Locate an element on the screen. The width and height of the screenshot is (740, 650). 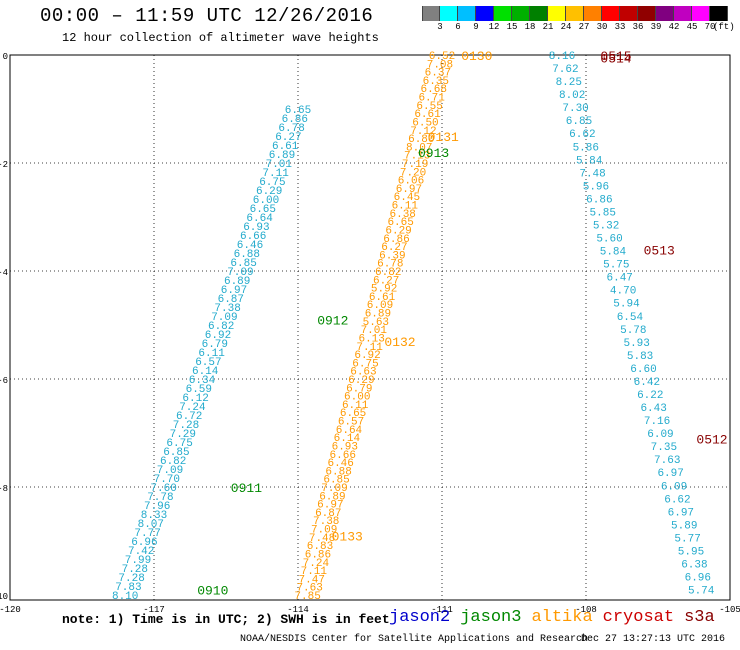
wave-height-value: 7.60 is located at coordinates (163, 489).